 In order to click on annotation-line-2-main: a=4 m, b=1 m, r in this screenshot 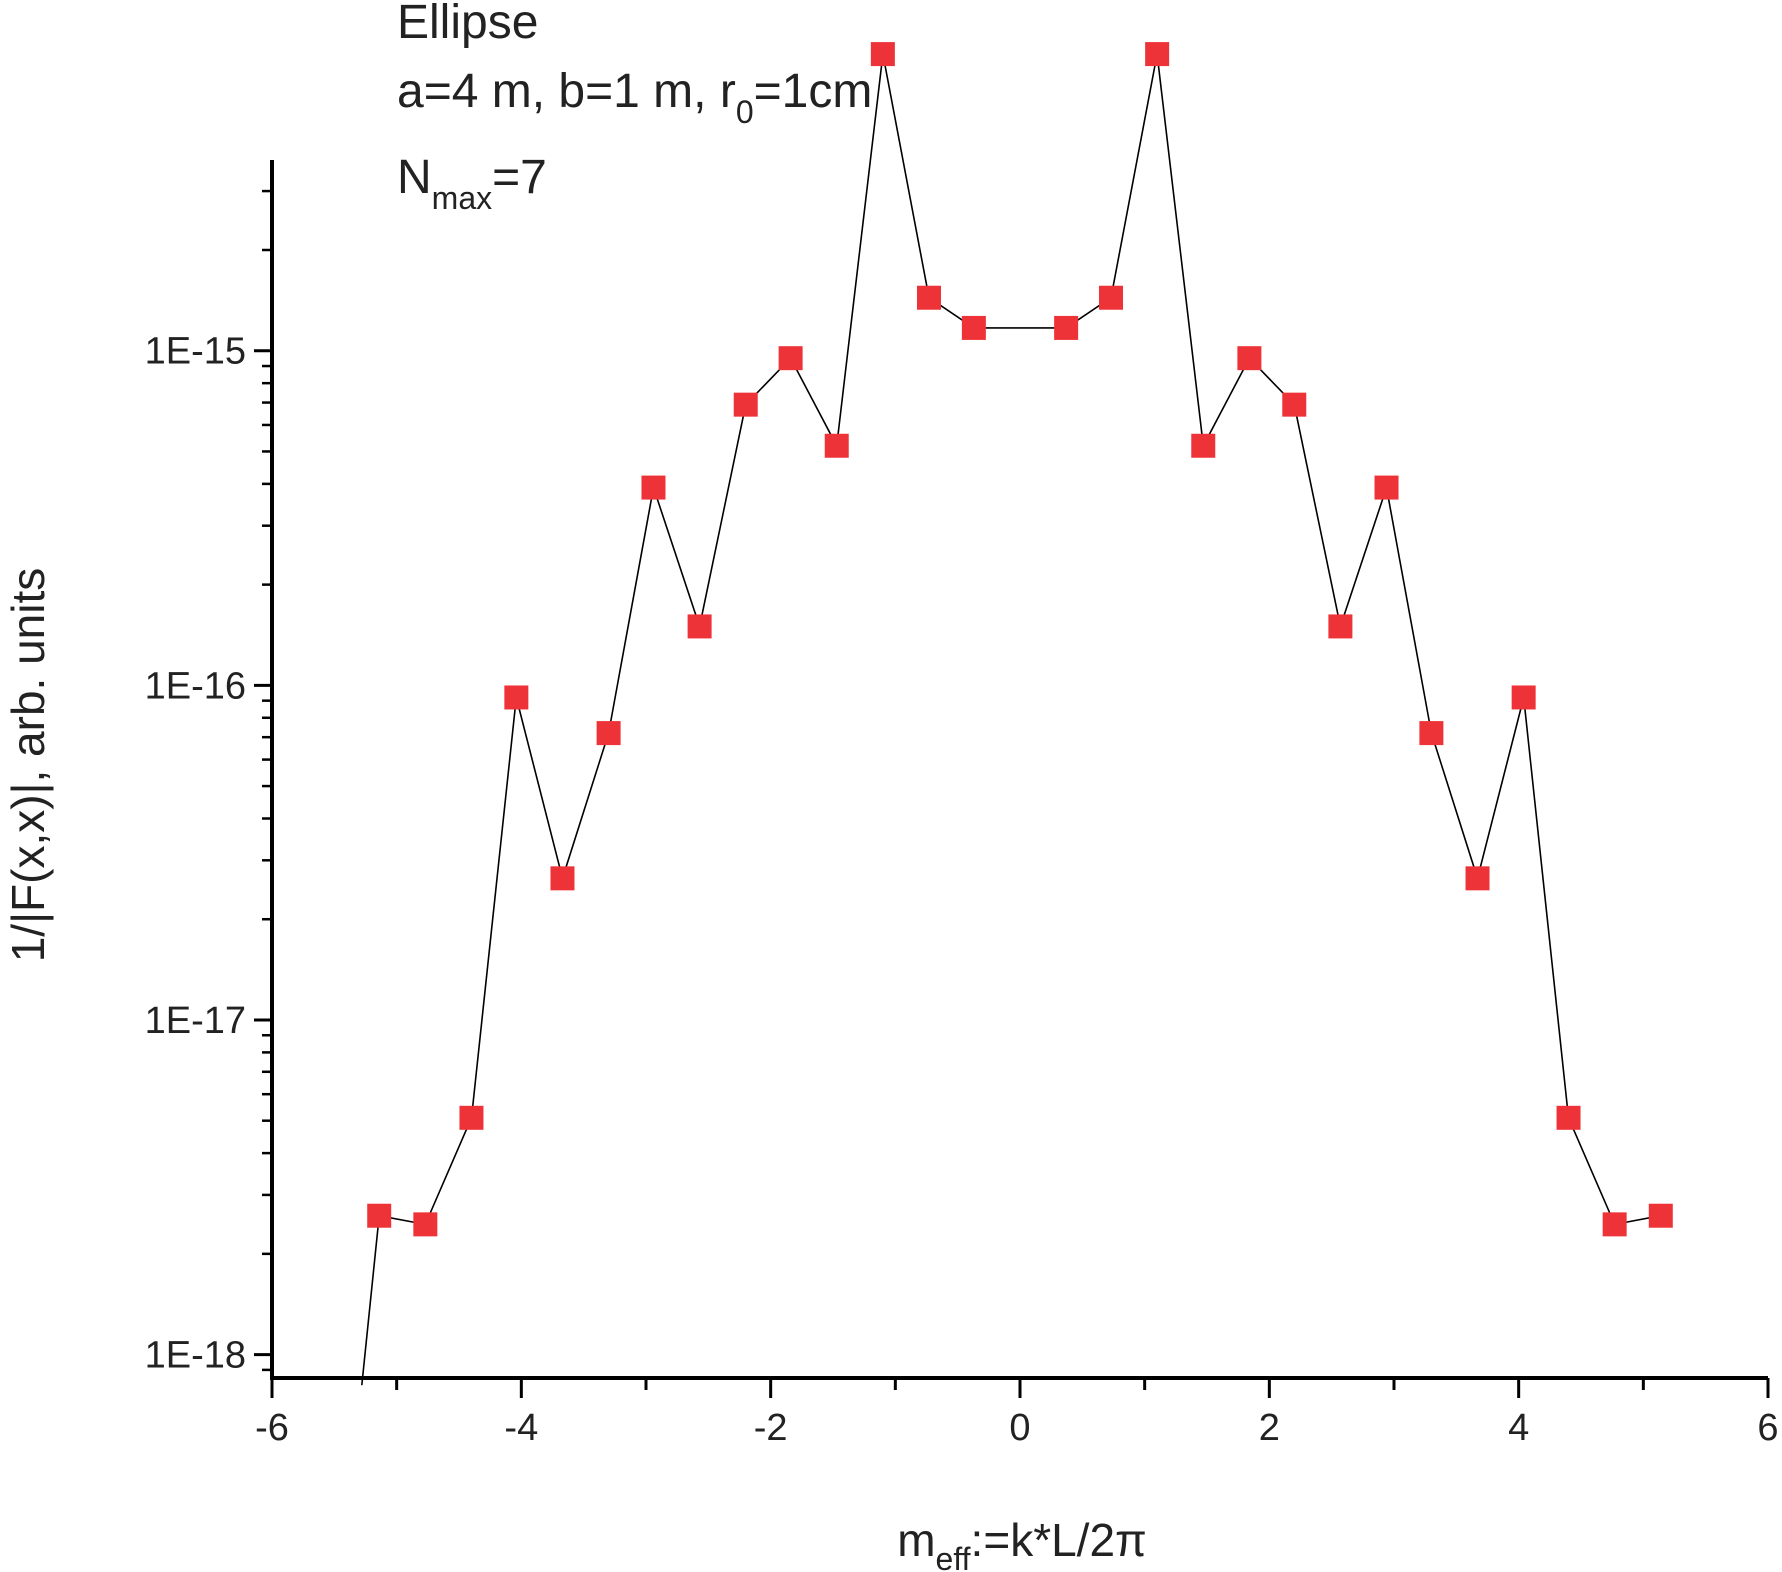, I will do `click(566, 91)`.